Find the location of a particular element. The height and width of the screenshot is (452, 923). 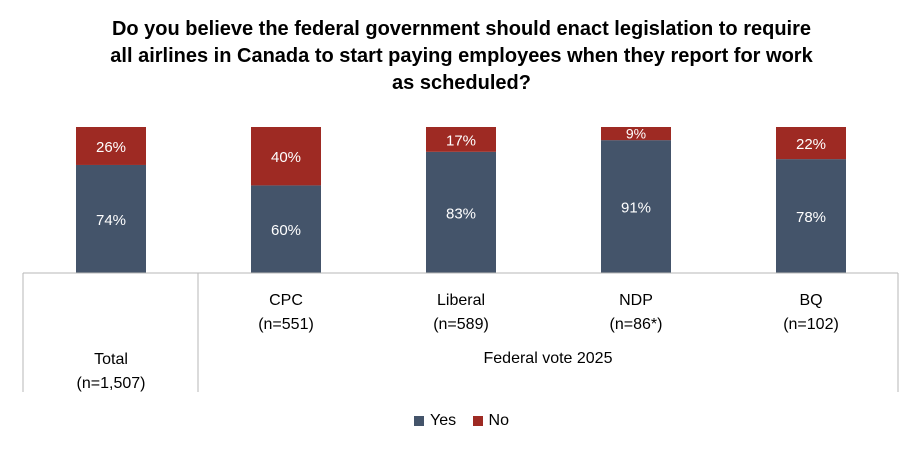

legend-swatch-yes is located at coordinates (418, 421).